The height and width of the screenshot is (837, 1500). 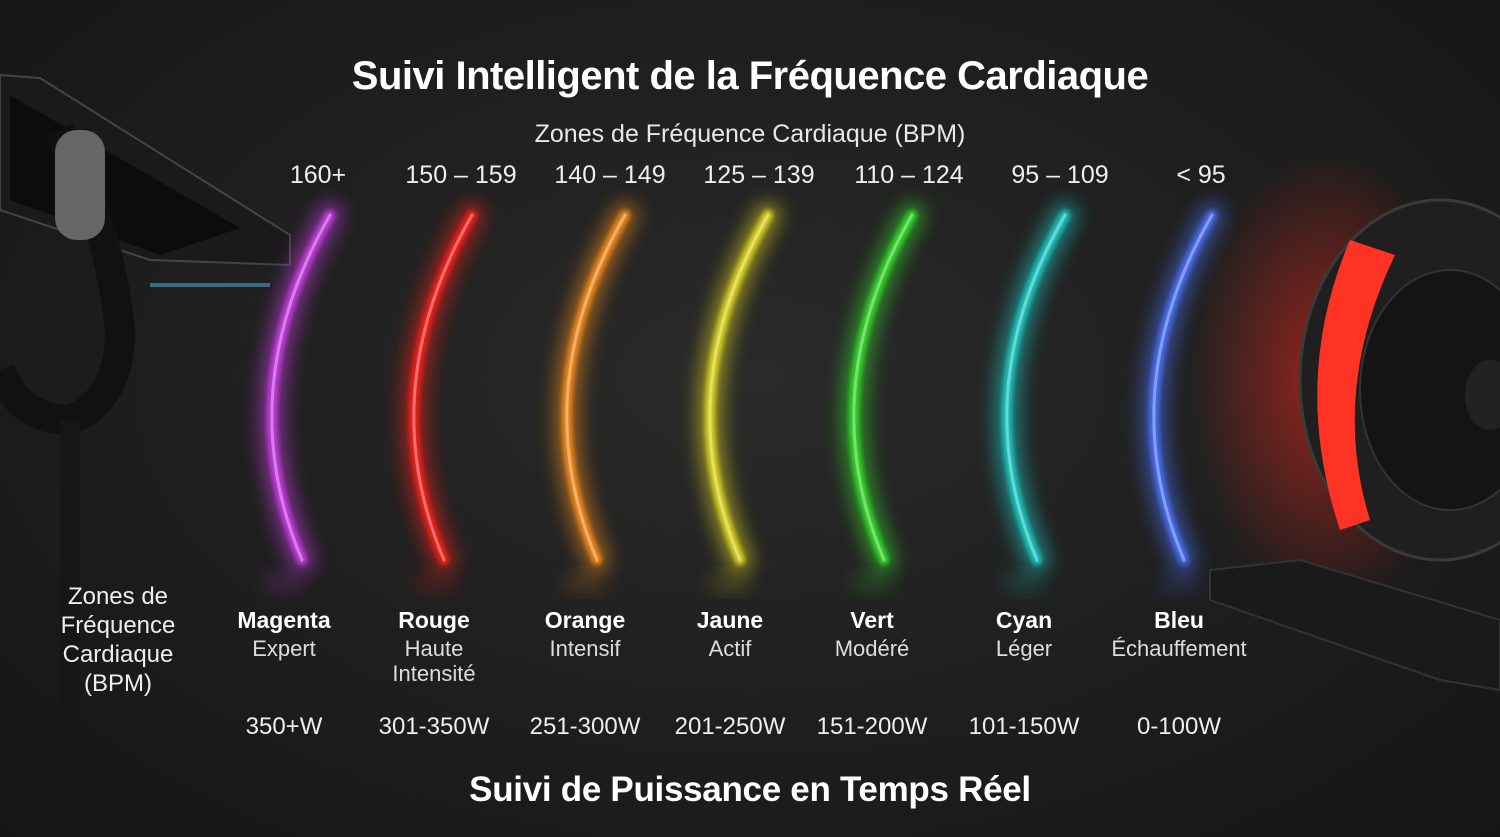 I want to click on zone-level-text: Léger, so click(x=1024, y=648).